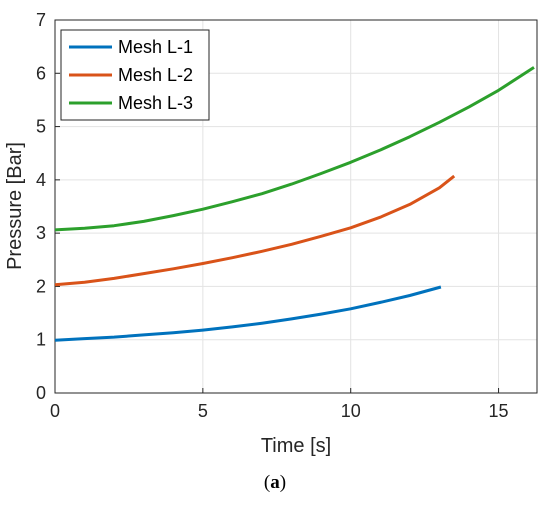 The width and height of the screenshot is (550, 505). I want to click on y-tick-label: 3, so click(41, 233).